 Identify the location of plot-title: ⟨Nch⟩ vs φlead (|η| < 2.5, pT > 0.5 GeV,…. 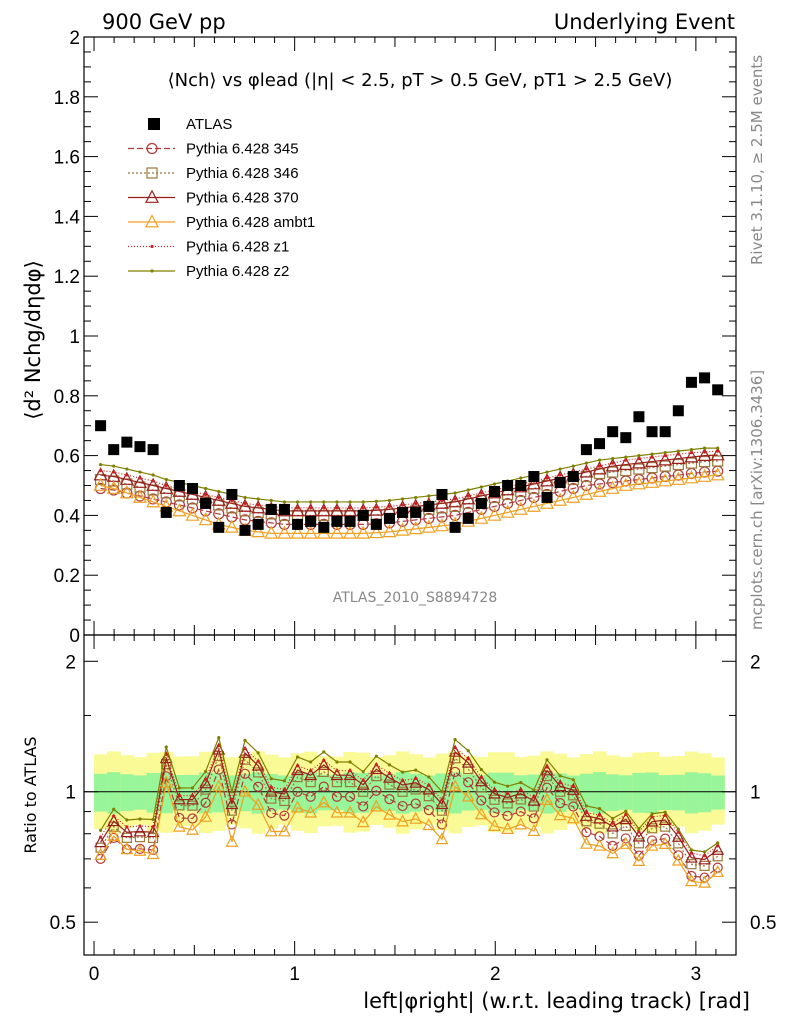
(420, 80).